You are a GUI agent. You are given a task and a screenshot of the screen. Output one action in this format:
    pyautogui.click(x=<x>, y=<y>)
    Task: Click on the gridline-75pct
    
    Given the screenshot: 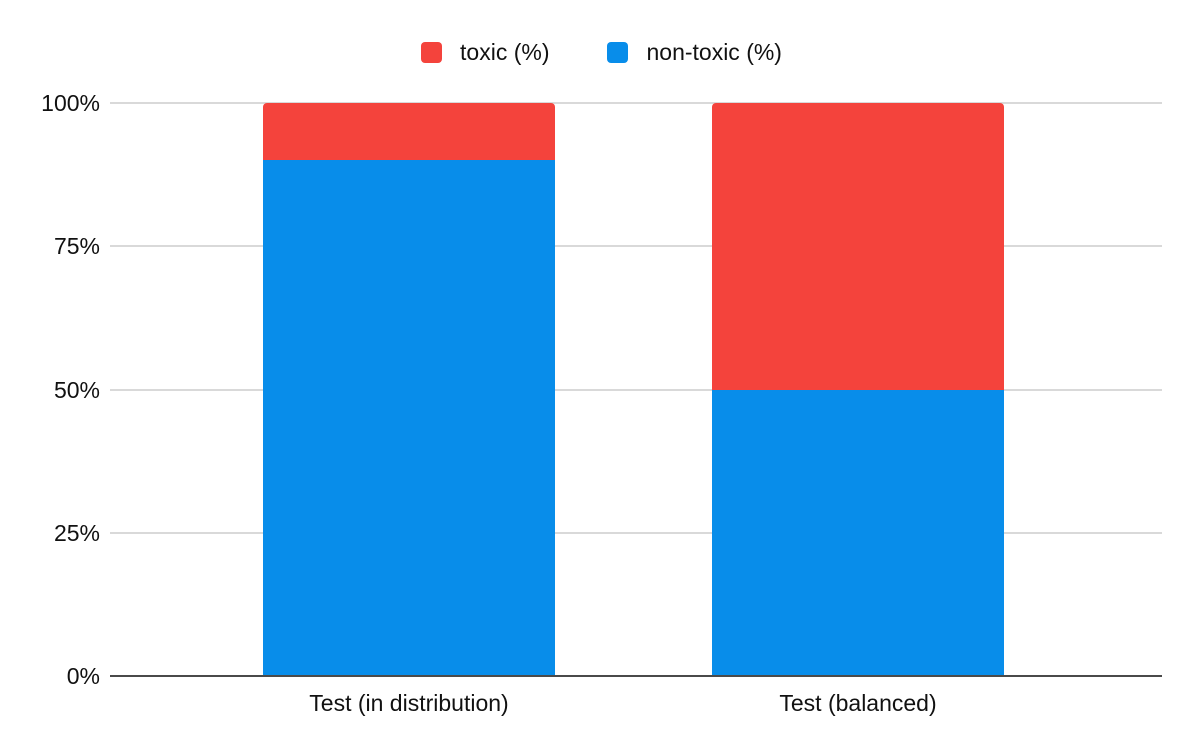 What is the action you would take?
    pyautogui.click(x=636, y=246)
    